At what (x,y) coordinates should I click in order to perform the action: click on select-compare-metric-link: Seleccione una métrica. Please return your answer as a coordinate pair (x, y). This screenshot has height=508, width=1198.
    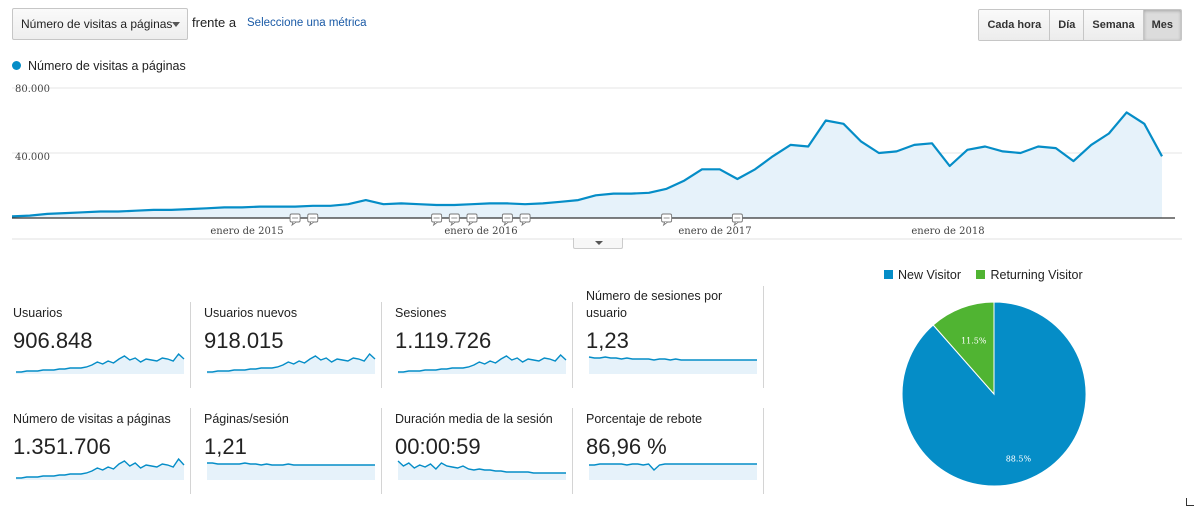
    Looking at the image, I should click on (307, 23).